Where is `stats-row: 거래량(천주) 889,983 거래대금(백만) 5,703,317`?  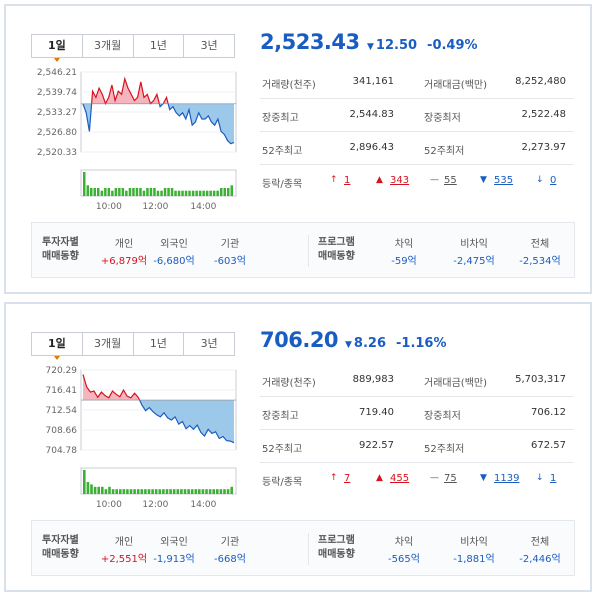 stats-row: 거래량(천주) 889,983 거래대금(백만) 5,703,317 is located at coordinates (417, 380).